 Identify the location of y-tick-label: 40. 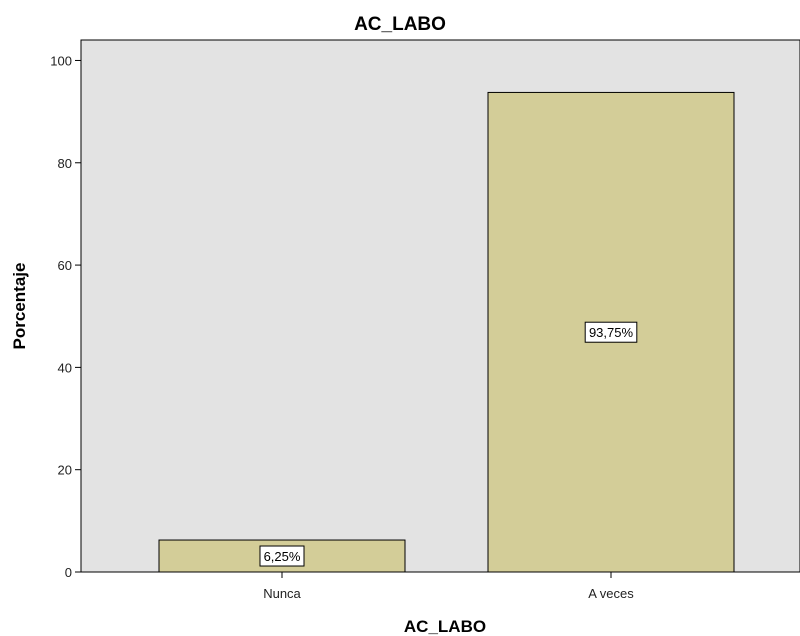
(65, 367).